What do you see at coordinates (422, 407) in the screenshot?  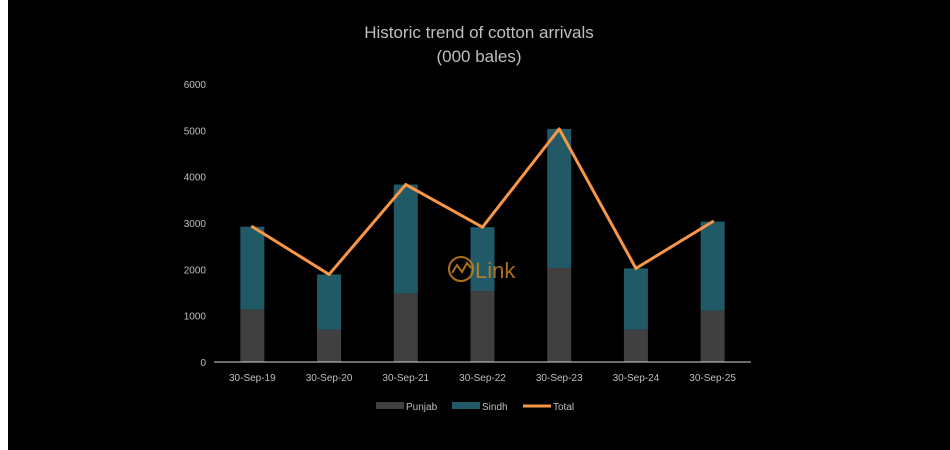 I see `legend-label: Punjab` at bounding box center [422, 407].